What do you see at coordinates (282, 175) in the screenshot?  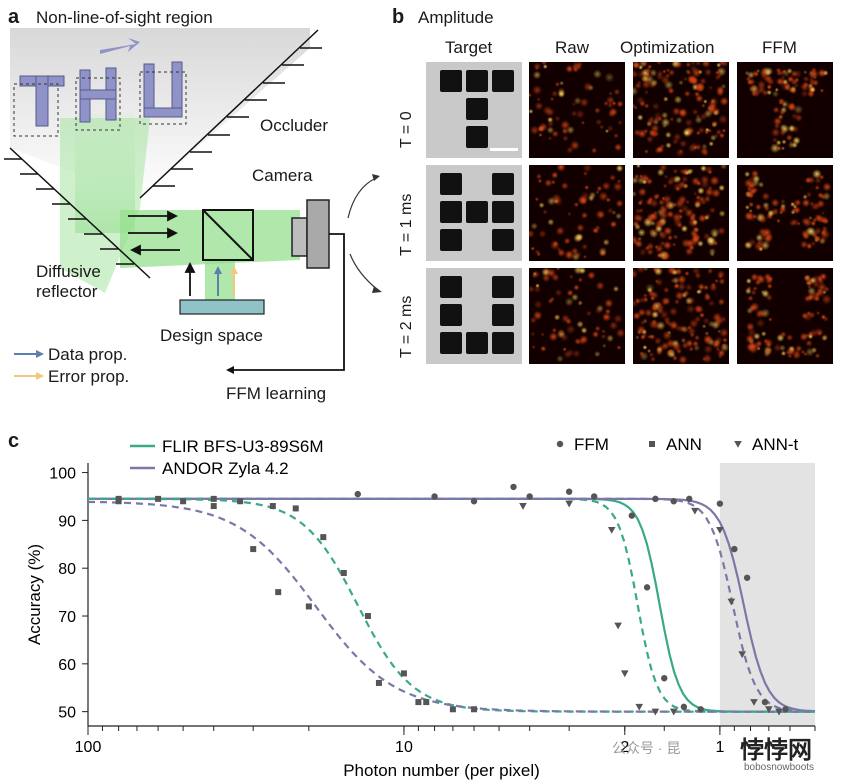 I see `camera-label: Camera` at bounding box center [282, 175].